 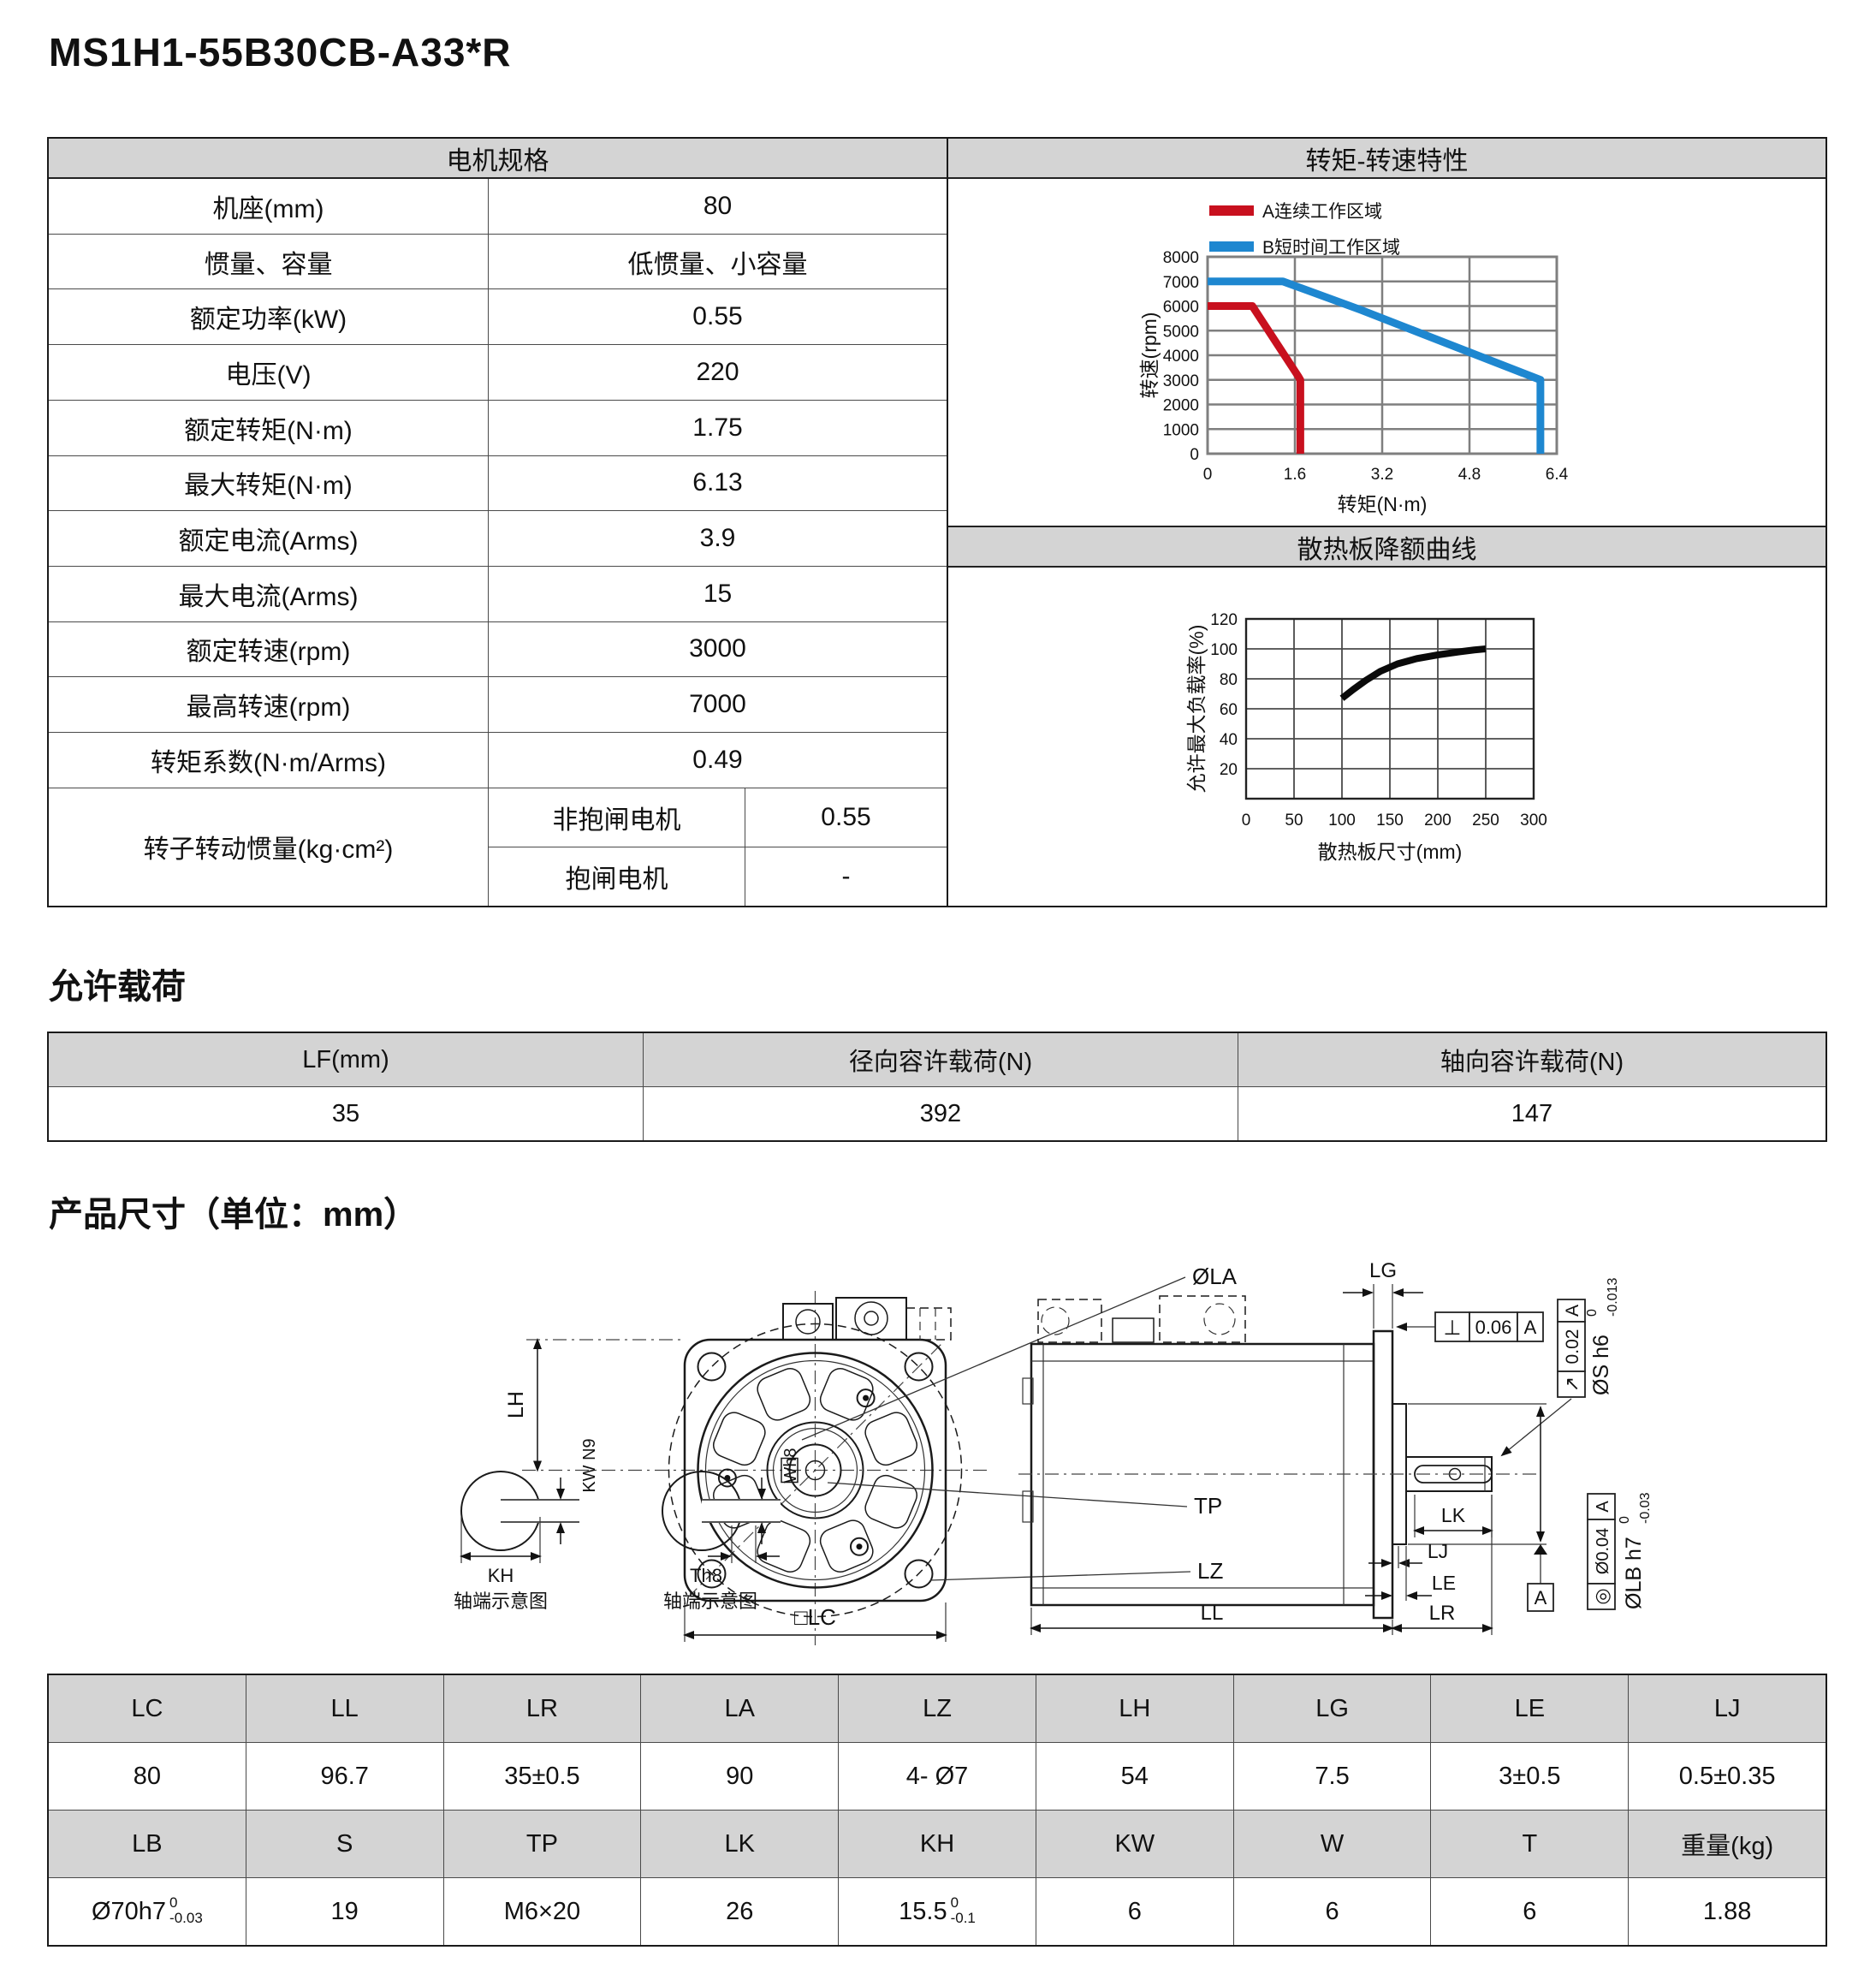 What do you see at coordinates (731, 1530) in the screenshot?
I see `shaft-end-detail-2: Wh8 Th8 轴端示意图` at bounding box center [731, 1530].